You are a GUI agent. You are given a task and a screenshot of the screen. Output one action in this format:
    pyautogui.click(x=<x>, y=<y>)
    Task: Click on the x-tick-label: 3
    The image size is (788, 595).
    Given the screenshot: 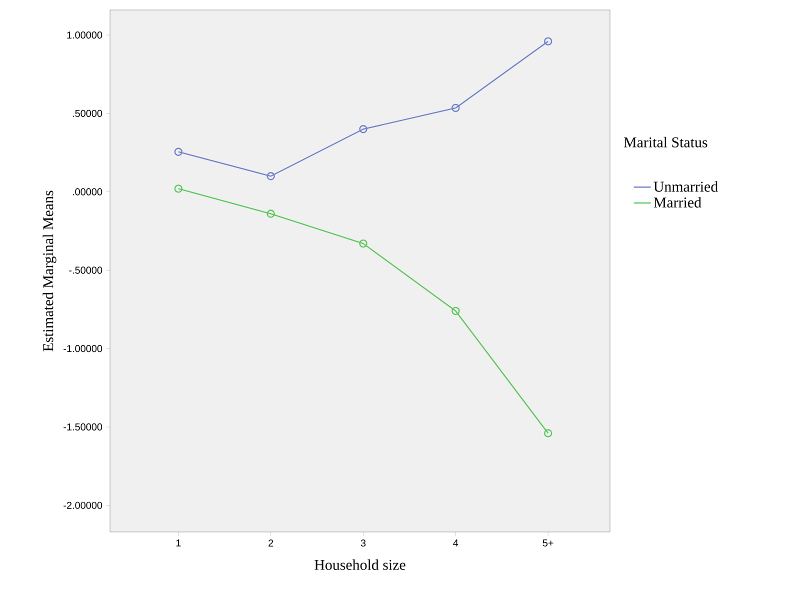 What is the action you would take?
    pyautogui.click(x=363, y=543)
    